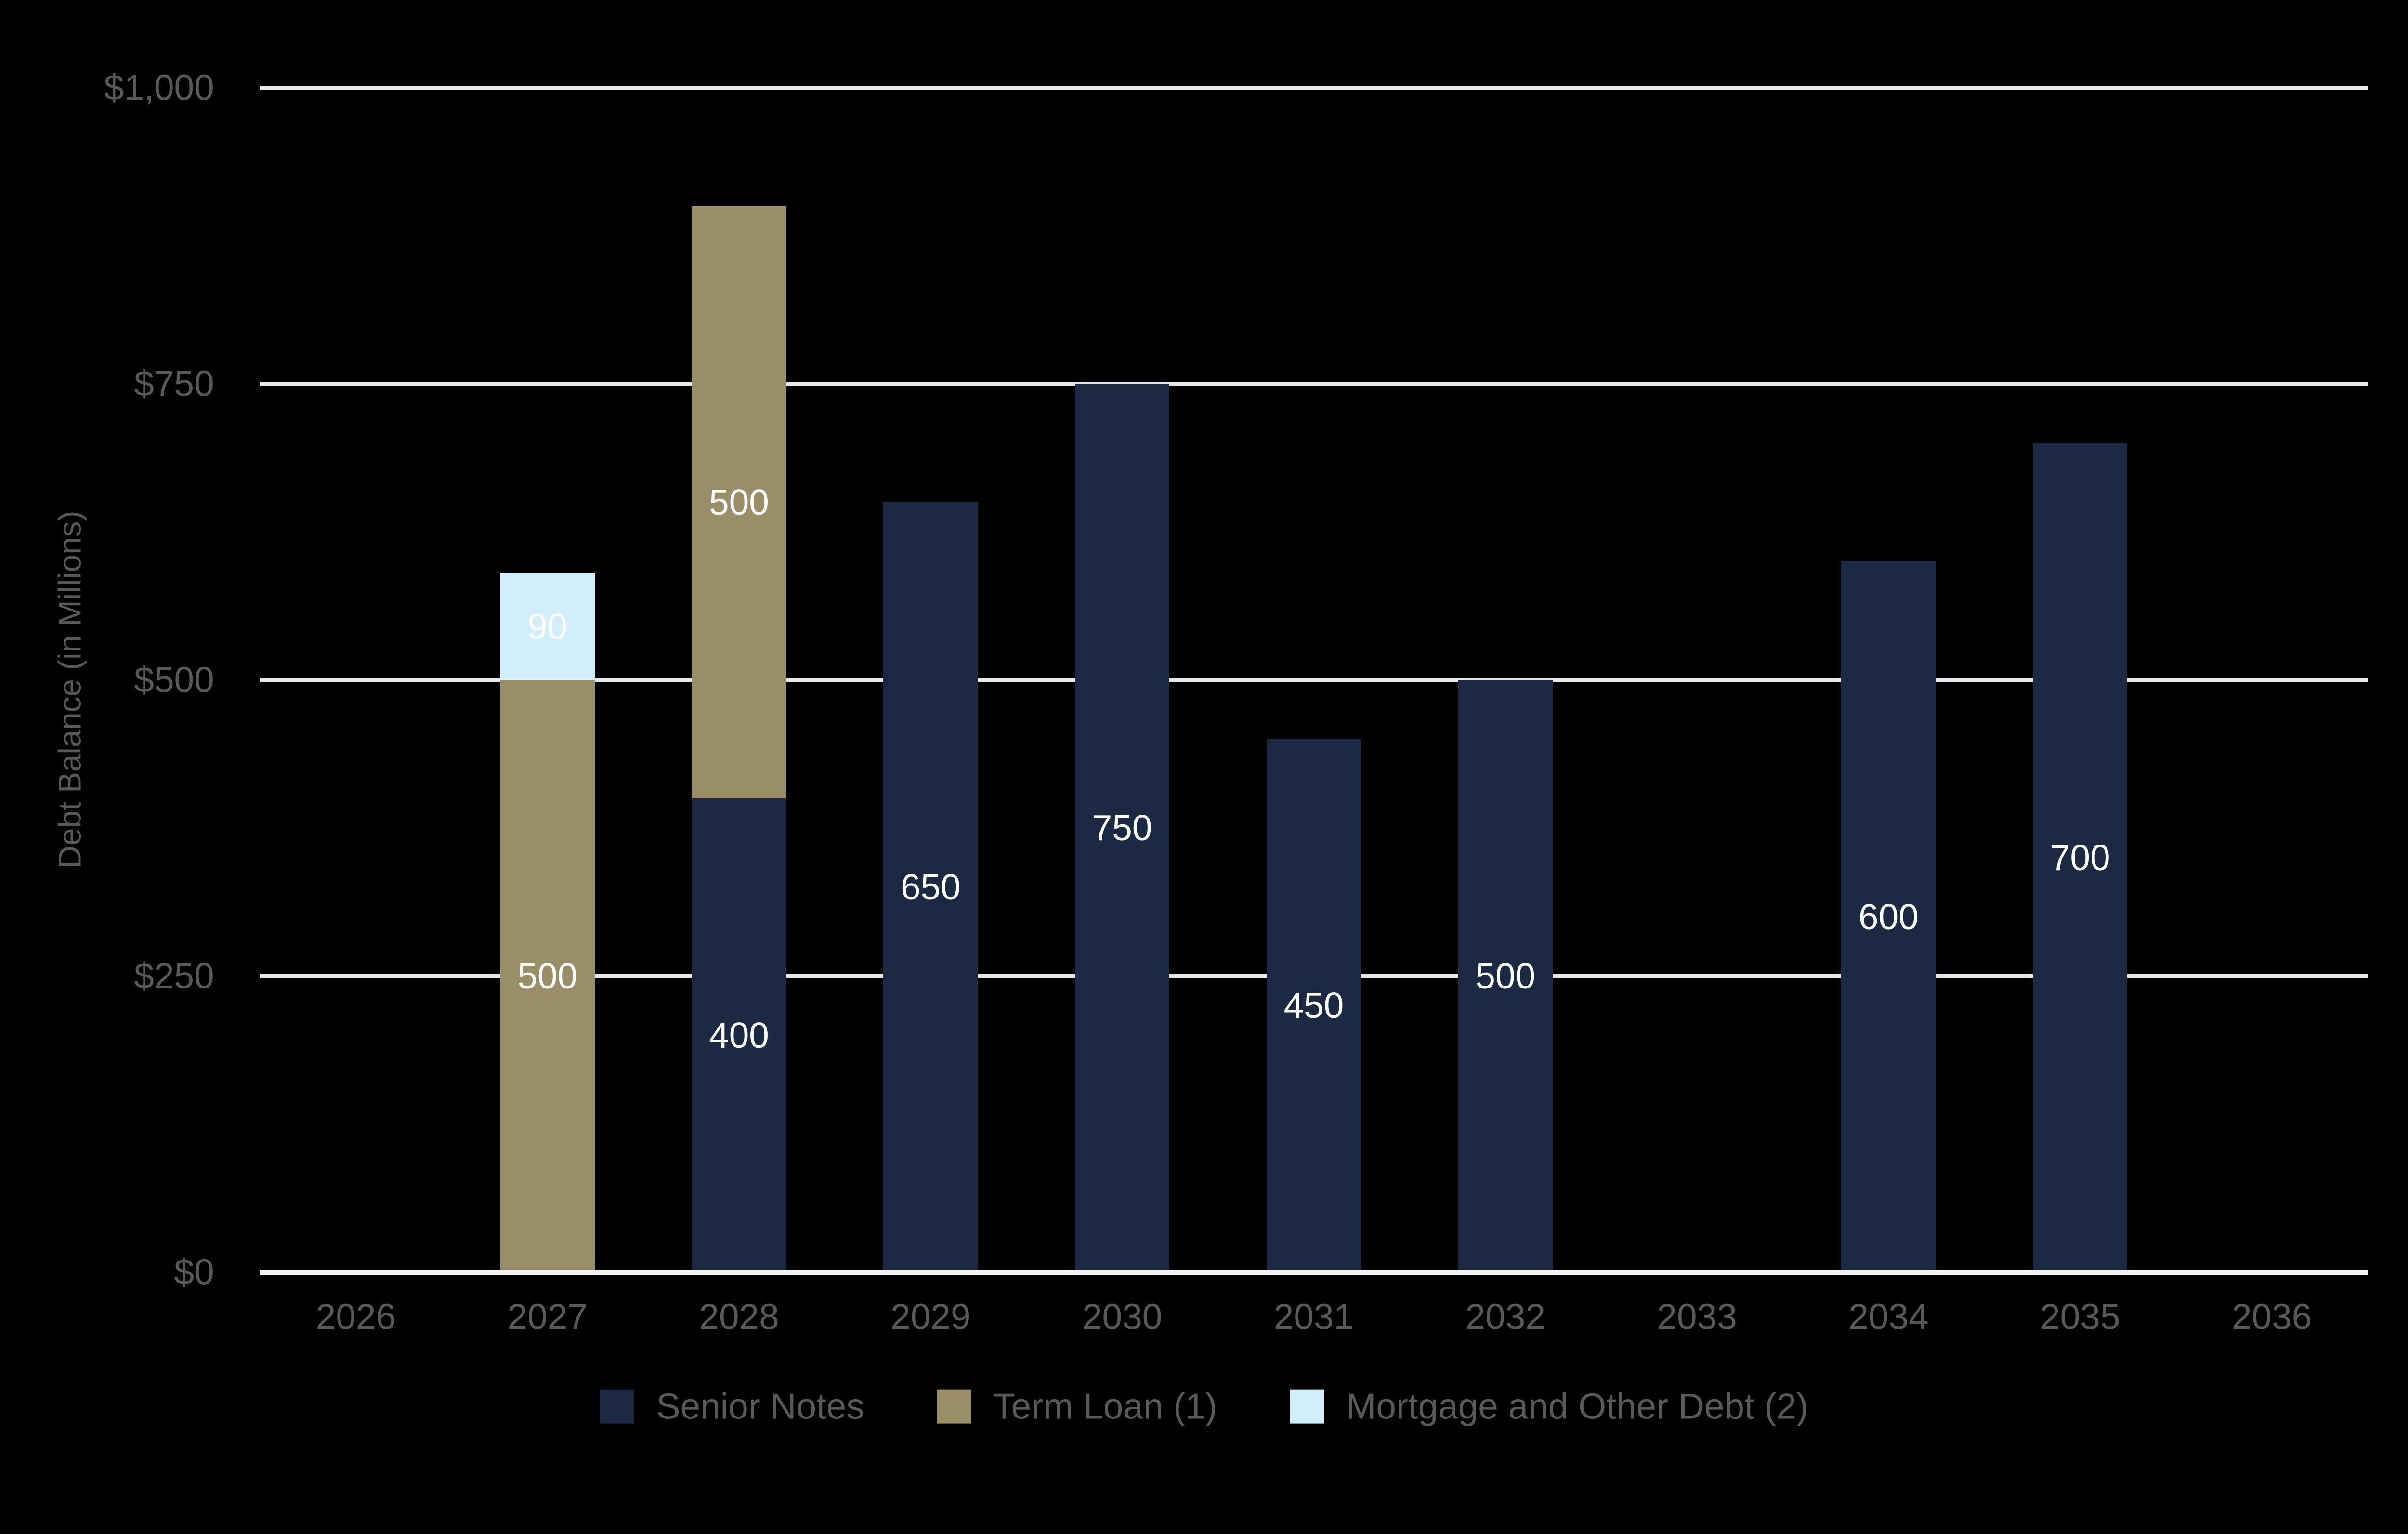 The image size is (2408, 1534). I want to click on y-tick-label: $750, so click(174, 384).